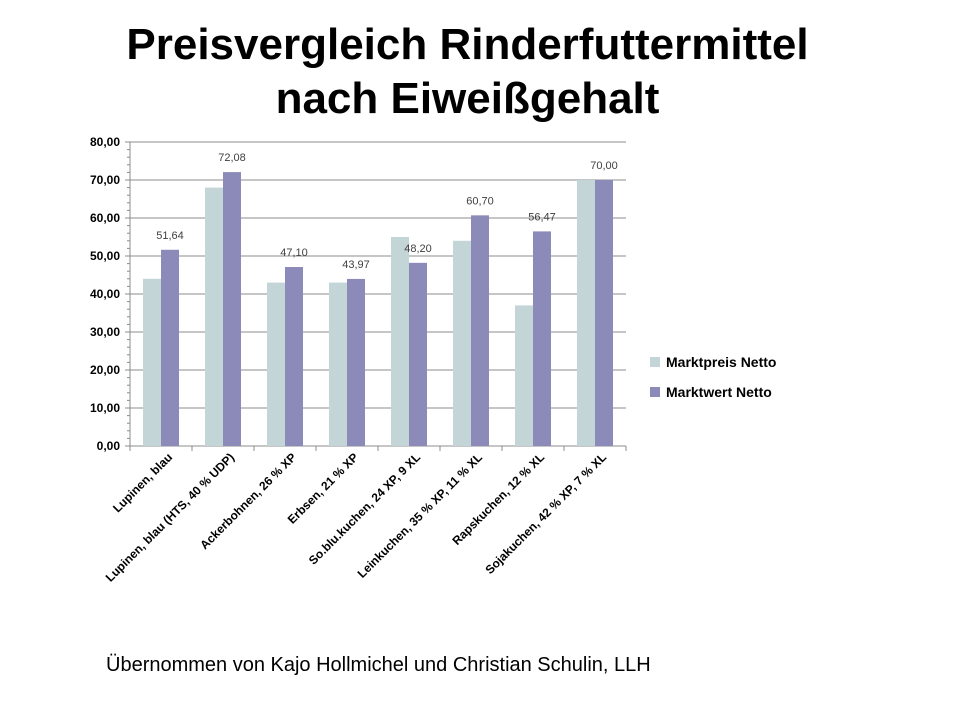 This screenshot has width=960, height=720. I want to click on x-tick-label: Lupinen, blau (HTS, 40 % UDP), so click(170, 517).